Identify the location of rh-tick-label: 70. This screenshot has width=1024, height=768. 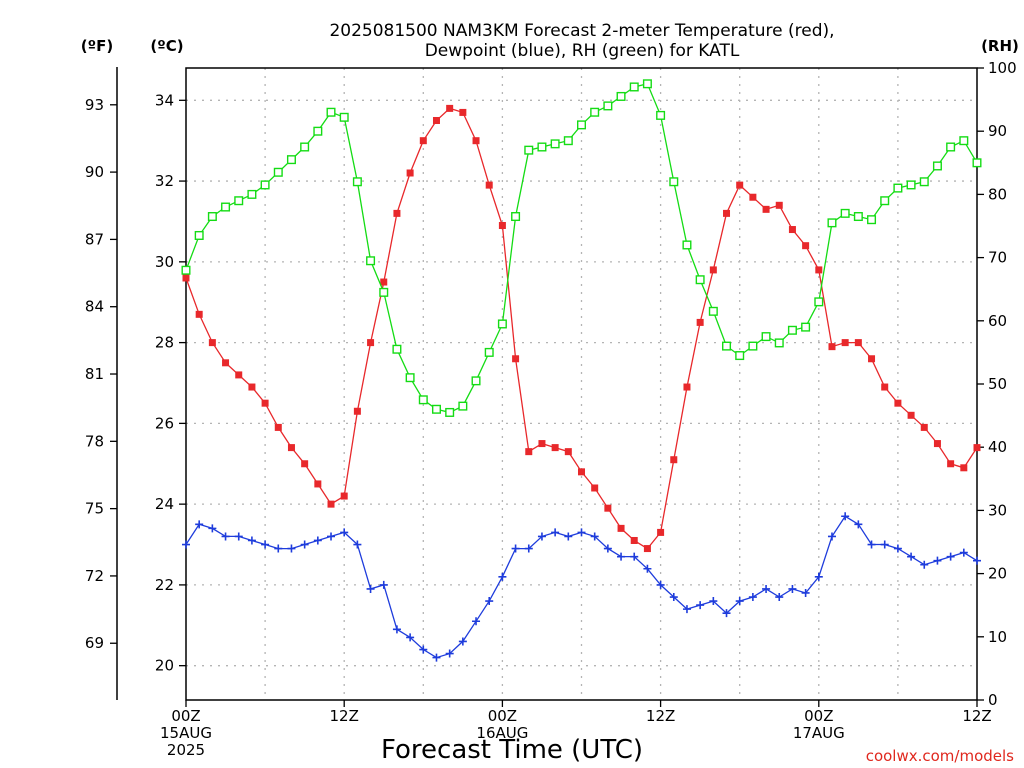
(997, 258).